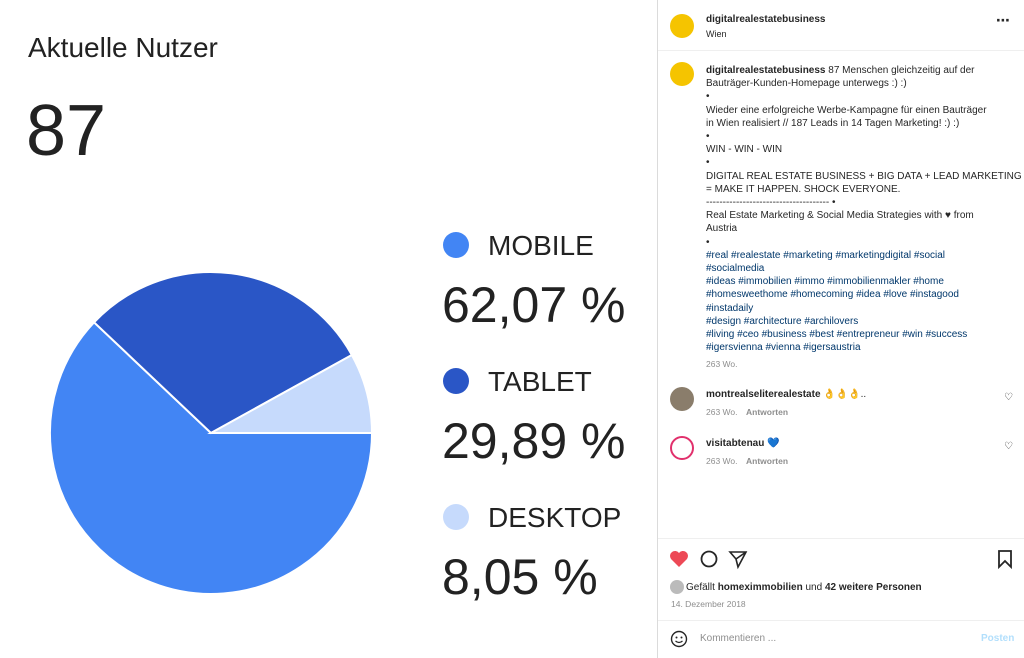 This screenshot has height=658, width=1024. What do you see at coordinates (735, 443) in the screenshot?
I see `comment-user: visitabtenau` at bounding box center [735, 443].